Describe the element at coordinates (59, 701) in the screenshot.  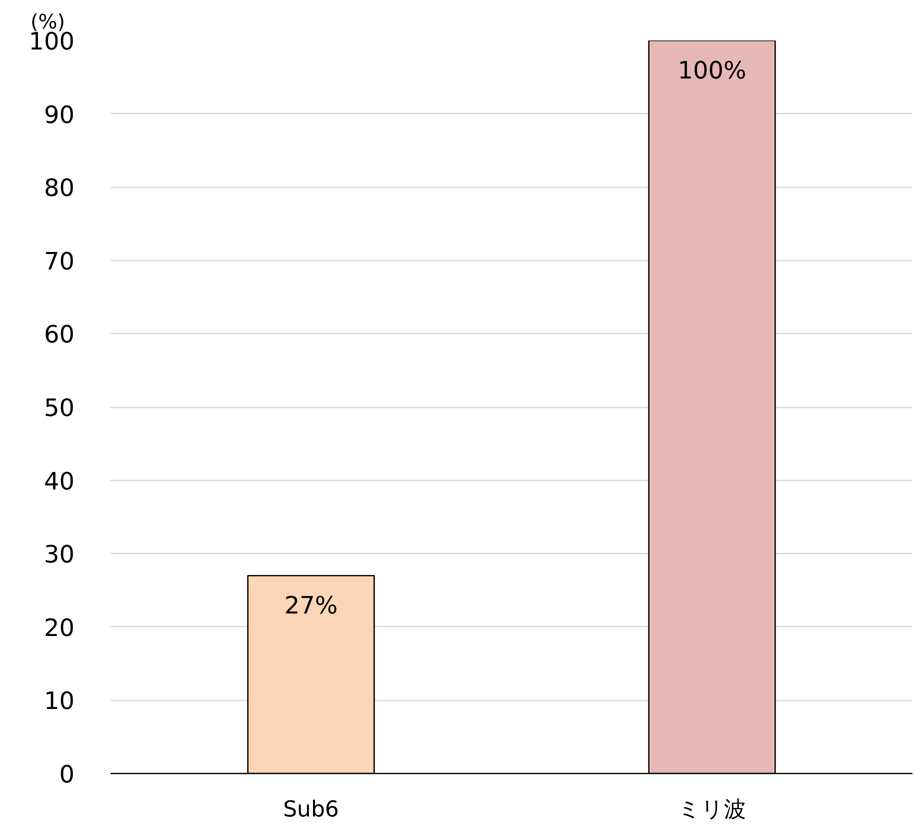
I see `y-tick-label: 10` at that location.